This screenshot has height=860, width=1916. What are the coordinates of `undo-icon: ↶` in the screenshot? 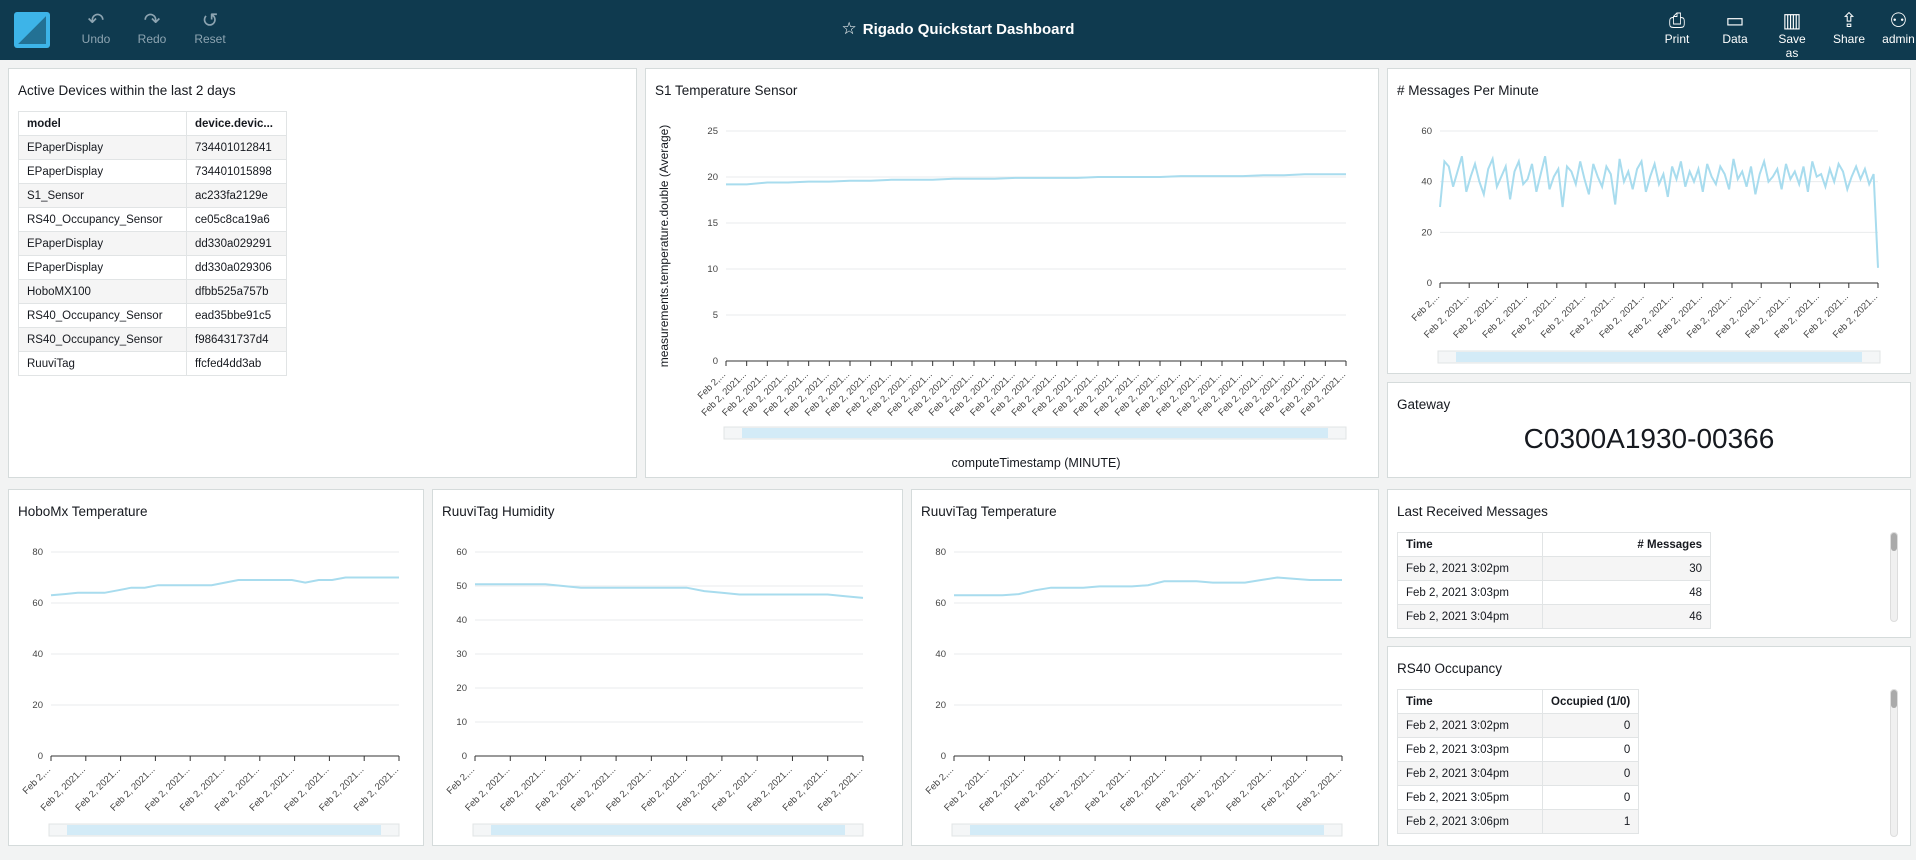 It's located at (96, 21).